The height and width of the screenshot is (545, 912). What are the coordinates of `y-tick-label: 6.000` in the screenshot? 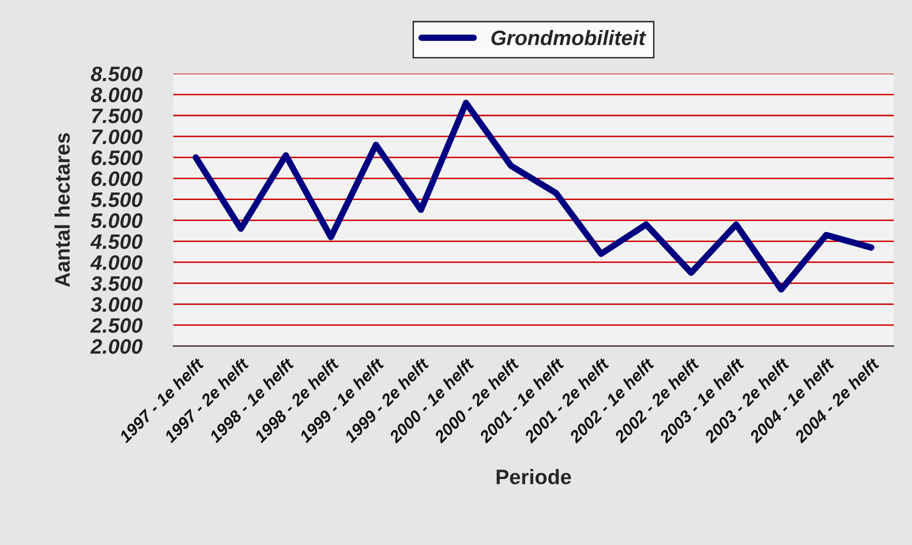 It's located at (117, 178).